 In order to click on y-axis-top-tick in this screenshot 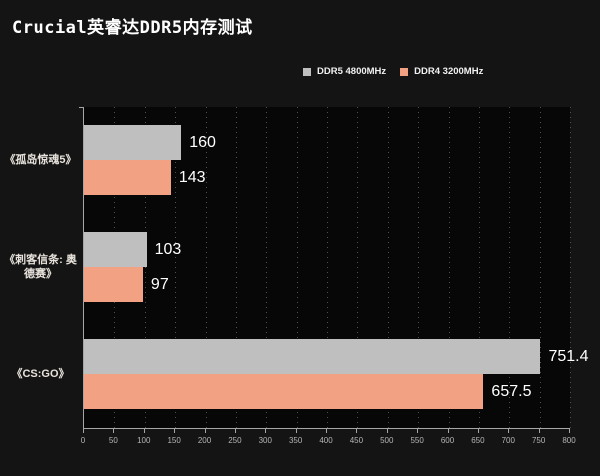, I will do `click(81, 107)`.